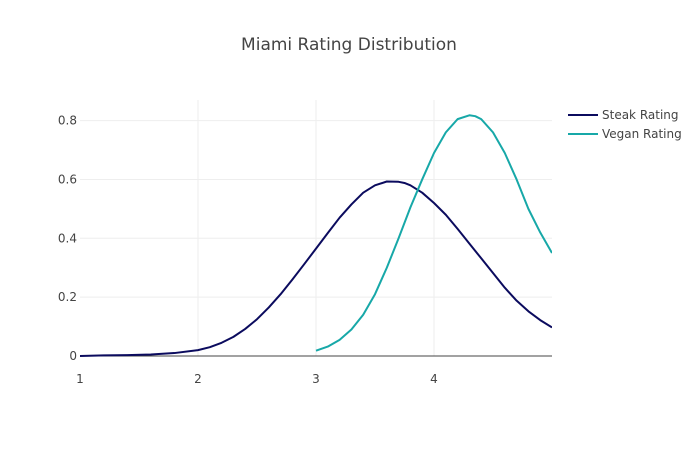  Describe the element at coordinates (198, 379) in the screenshot. I see `x-tick-label: 2` at that location.